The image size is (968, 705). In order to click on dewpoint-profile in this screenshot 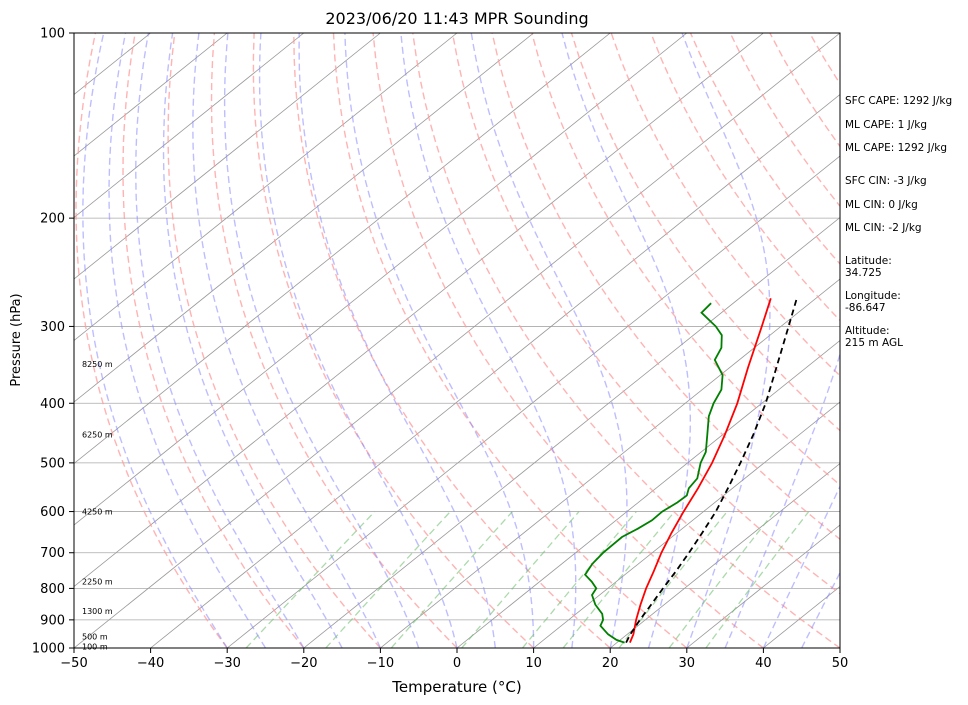, I will do `click(653, 473)`.